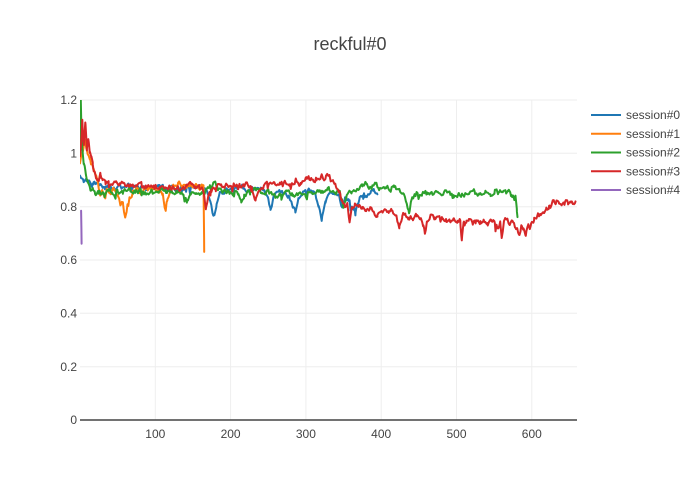 The width and height of the screenshot is (700, 500). Describe the element at coordinates (68, 207) in the screenshot. I see `svg-text: 0.8` at that location.